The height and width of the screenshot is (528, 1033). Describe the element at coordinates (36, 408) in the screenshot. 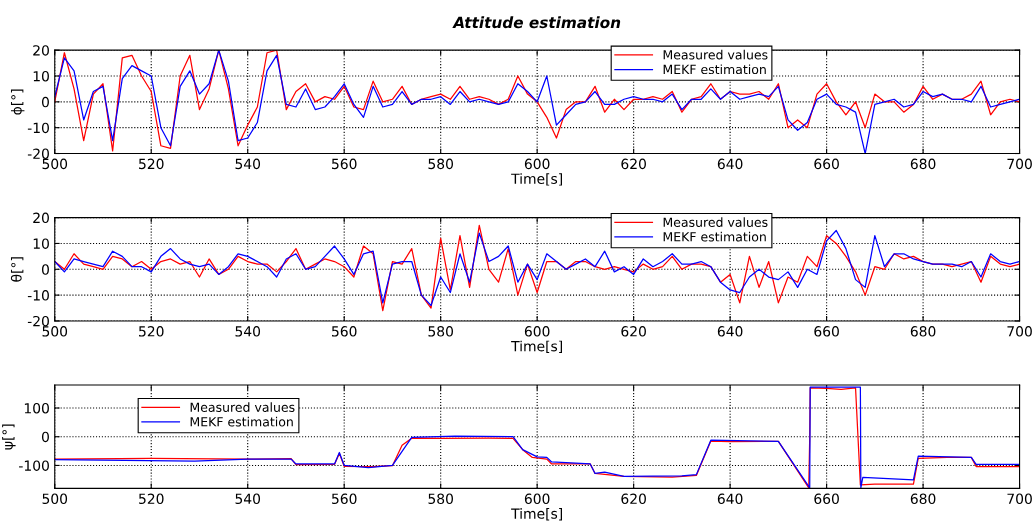

I see `y-tick-label: 100` at that location.